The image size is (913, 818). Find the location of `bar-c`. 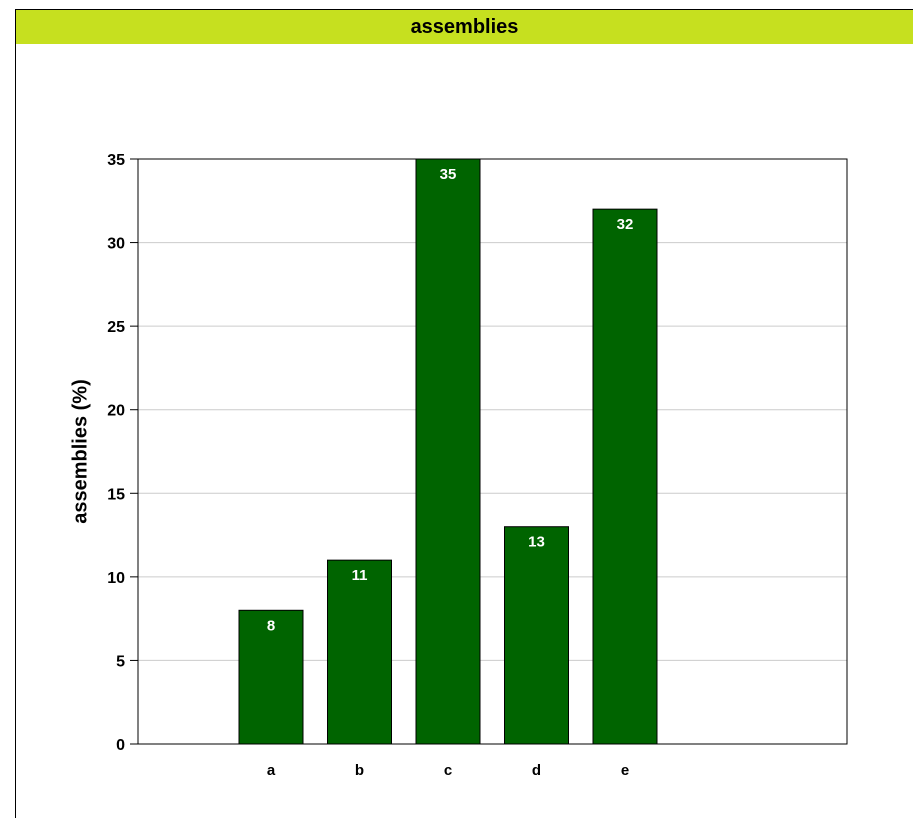

bar-c is located at coordinates (448, 451).